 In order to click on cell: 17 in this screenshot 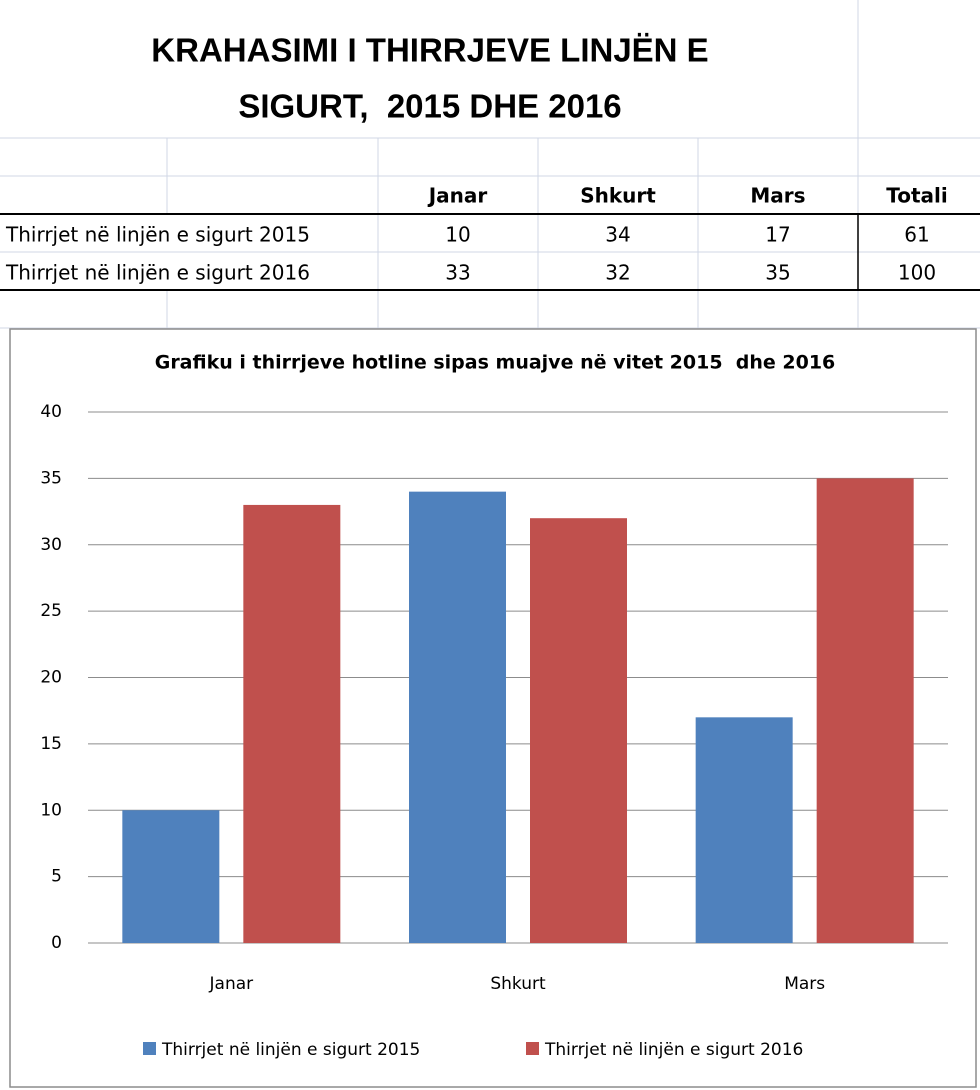, I will do `click(777, 235)`.